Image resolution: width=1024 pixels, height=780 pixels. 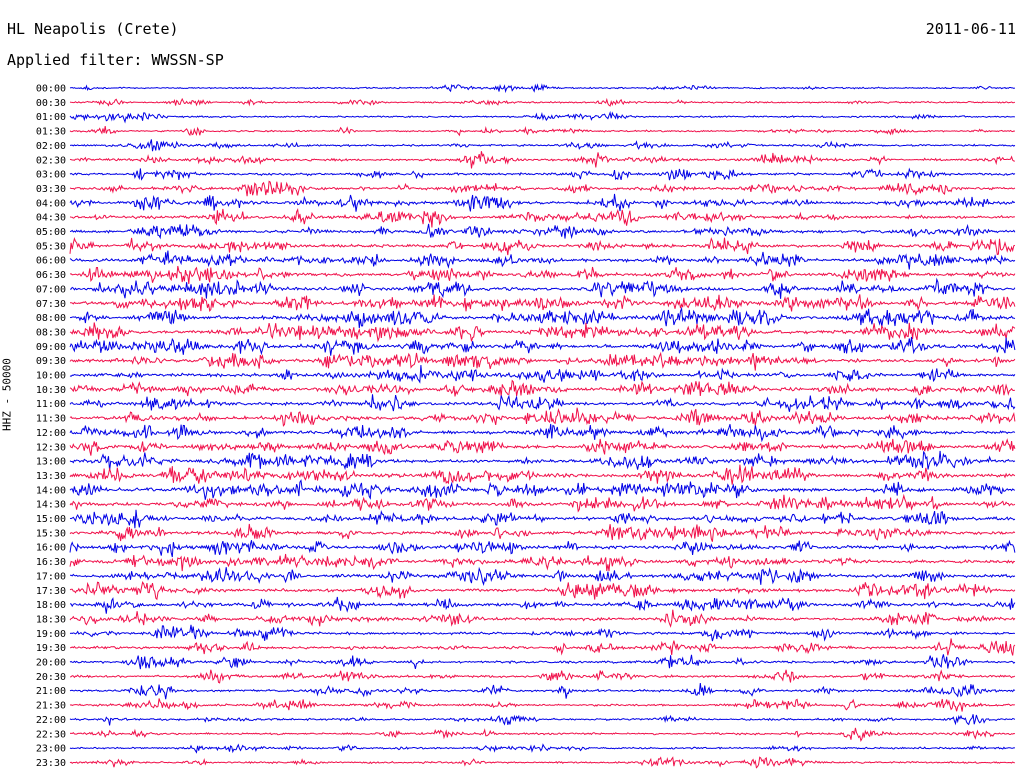 I want to click on row-label: 16:00, so click(x=51, y=548).